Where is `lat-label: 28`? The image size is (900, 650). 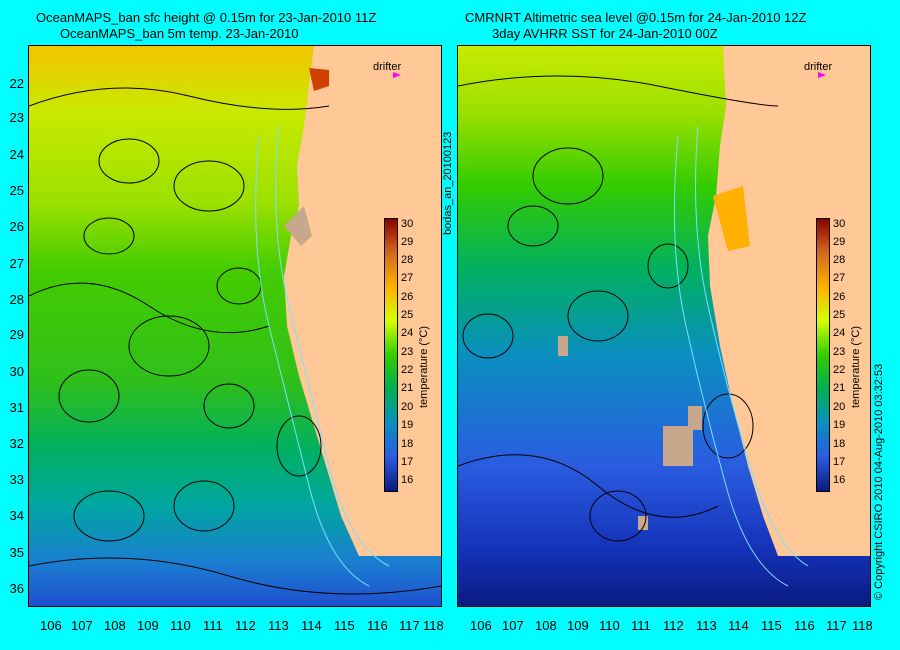
lat-label: 28 is located at coordinates (16, 299).